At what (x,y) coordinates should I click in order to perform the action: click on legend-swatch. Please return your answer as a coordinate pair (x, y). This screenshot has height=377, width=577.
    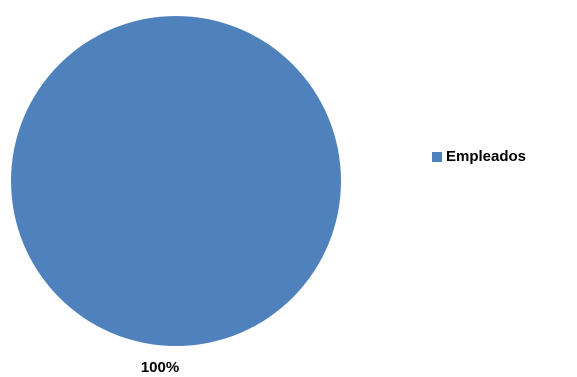
    Looking at the image, I should click on (437, 157).